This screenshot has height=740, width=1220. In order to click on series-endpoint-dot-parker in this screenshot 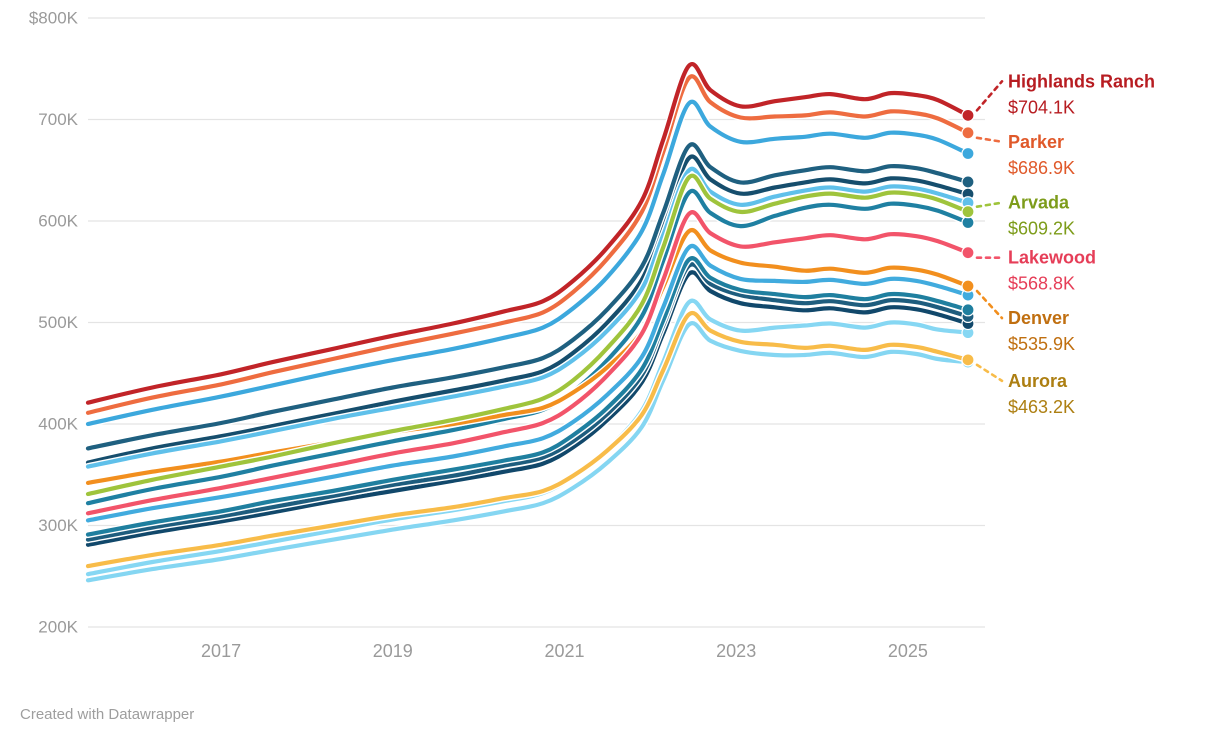, I will do `click(968, 133)`.